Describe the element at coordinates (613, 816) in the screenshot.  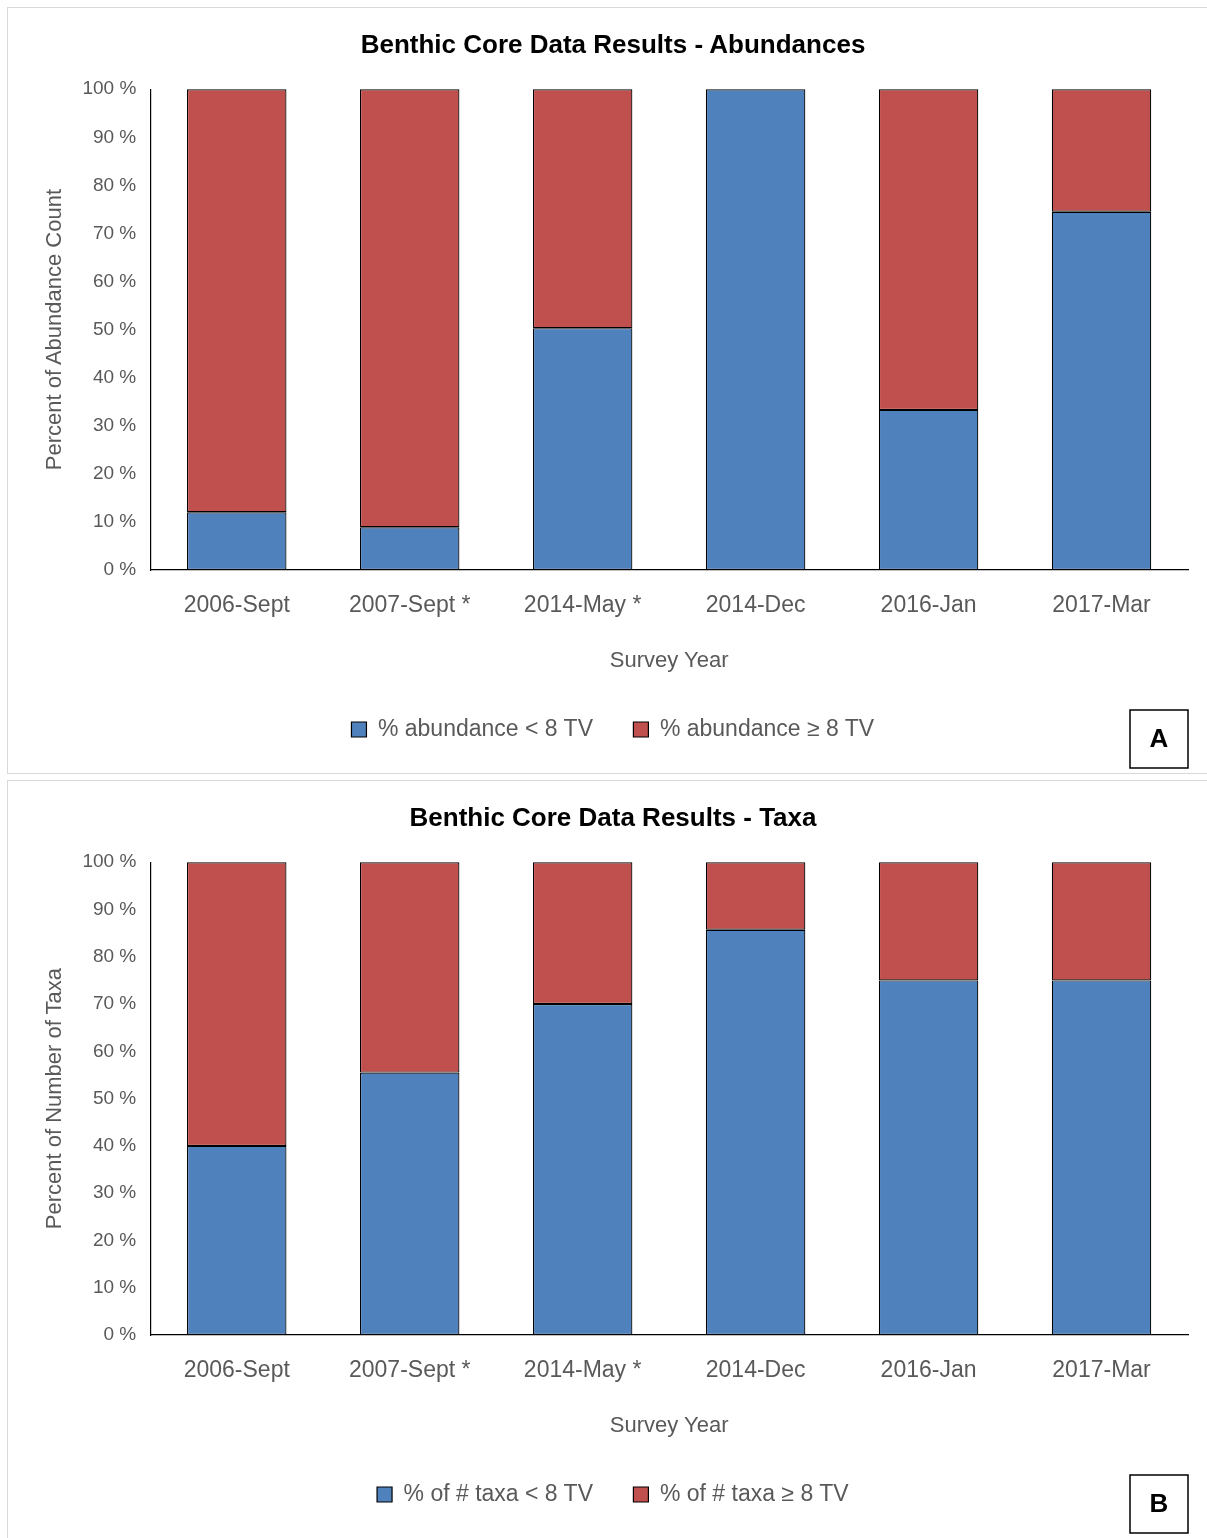
I see `chart-title: Benthic Core Data Results - Taxa` at that location.